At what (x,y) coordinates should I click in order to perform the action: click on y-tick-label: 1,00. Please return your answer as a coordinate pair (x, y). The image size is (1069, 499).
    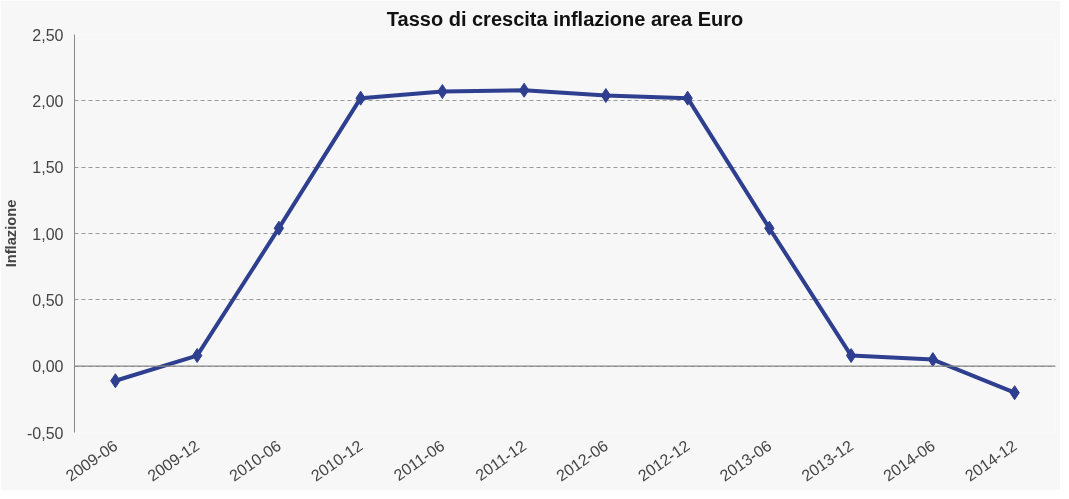
    Looking at the image, I should click on (48, 234).